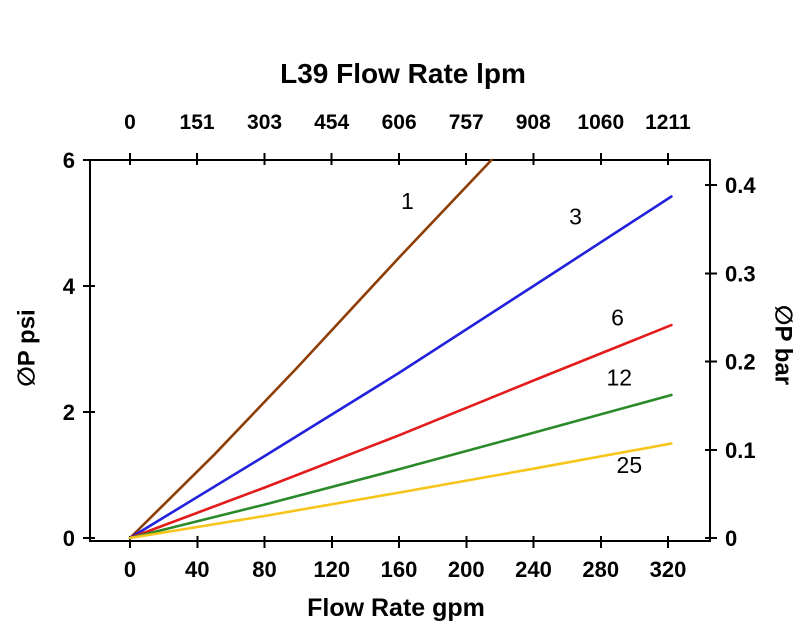  Describe the element at coordinates (668, 569) in the screenshot. I see `x-tick-label-bottom: 320` at that location.